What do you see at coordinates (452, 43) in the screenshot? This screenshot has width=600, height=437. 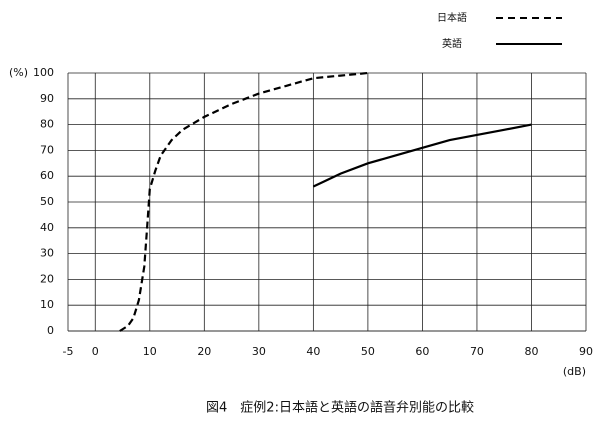 I see `legend-label: 英語` at bounding box center [452, 43].